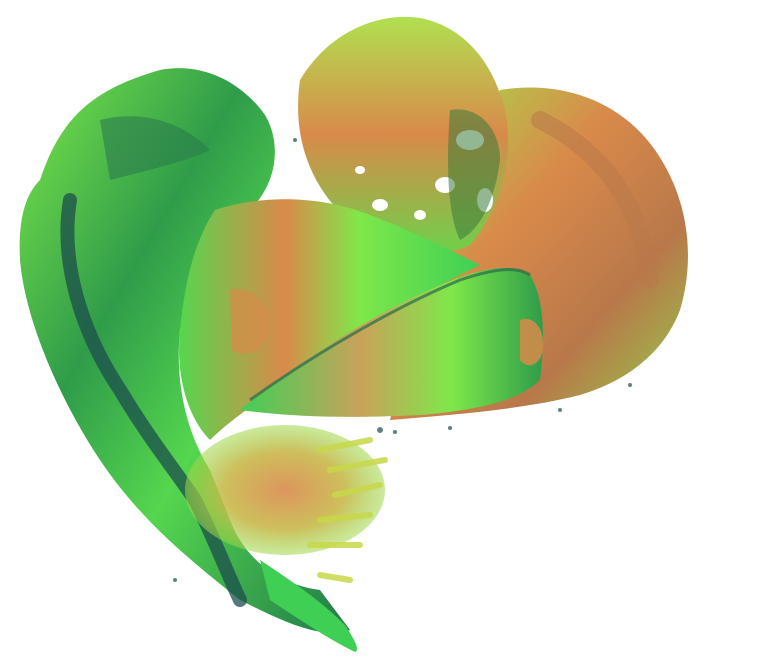  Describe the element at coordinates (474, 175) in the screenshot. I see `top-lobe-dark-patch` at that location.